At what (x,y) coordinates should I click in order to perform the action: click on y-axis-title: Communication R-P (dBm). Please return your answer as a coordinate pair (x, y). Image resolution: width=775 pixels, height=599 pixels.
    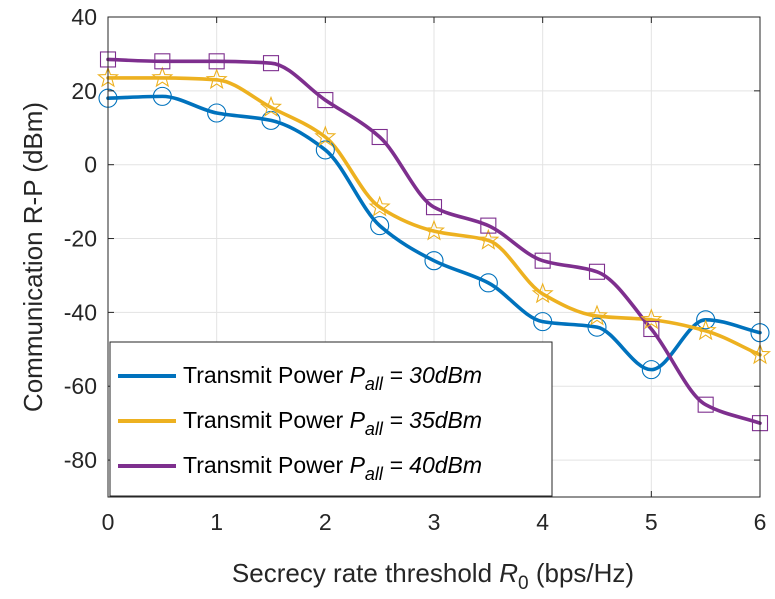
    Looking at the image, I should click on (33, 257).